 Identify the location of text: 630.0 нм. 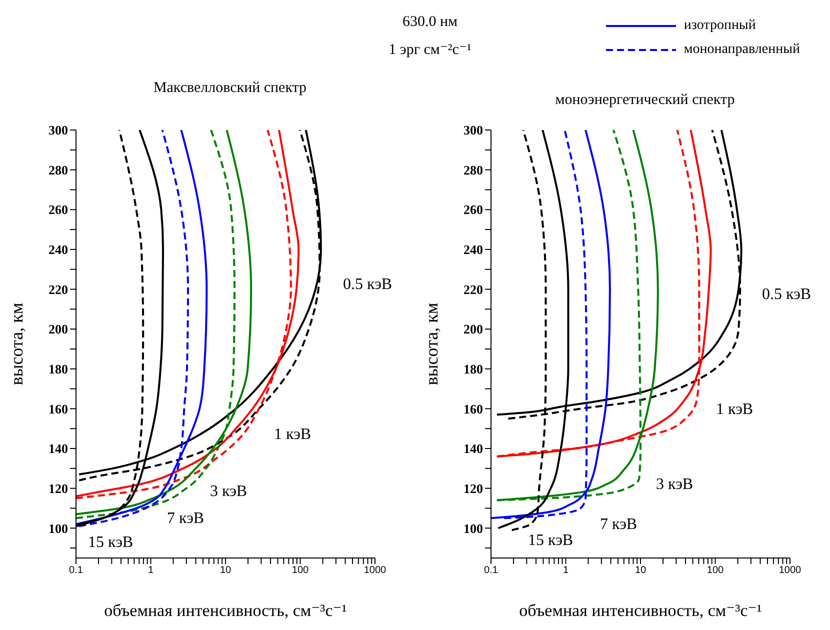
(430, 23).